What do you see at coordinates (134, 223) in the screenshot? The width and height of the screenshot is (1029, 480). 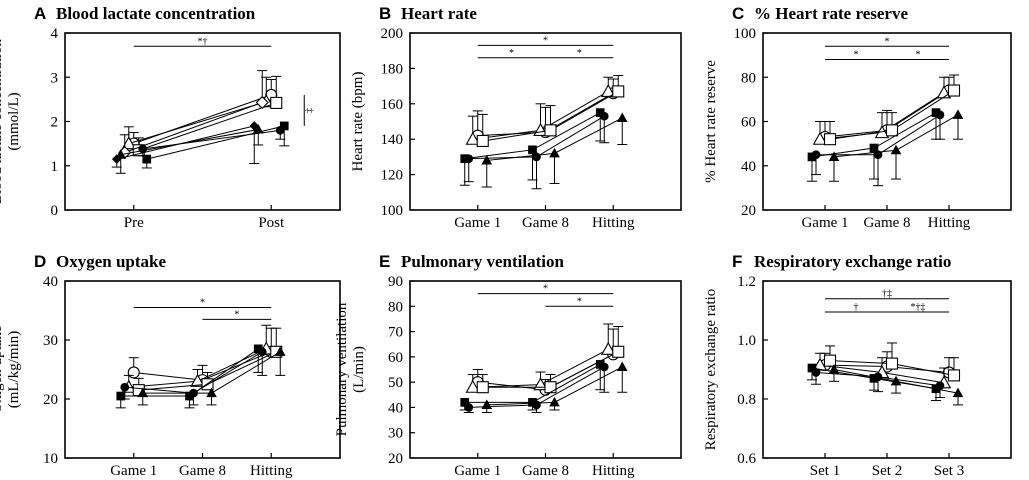 I see `x-tick-label: Pre` at bounding box center [134, 223].